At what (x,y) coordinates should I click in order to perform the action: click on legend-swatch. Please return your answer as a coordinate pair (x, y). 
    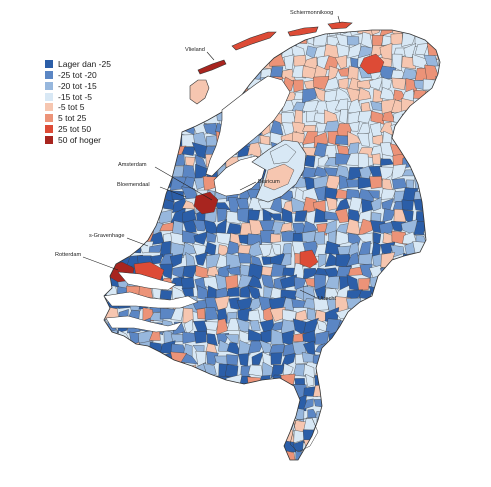
    Looking at the image, I should click on (49, 129).